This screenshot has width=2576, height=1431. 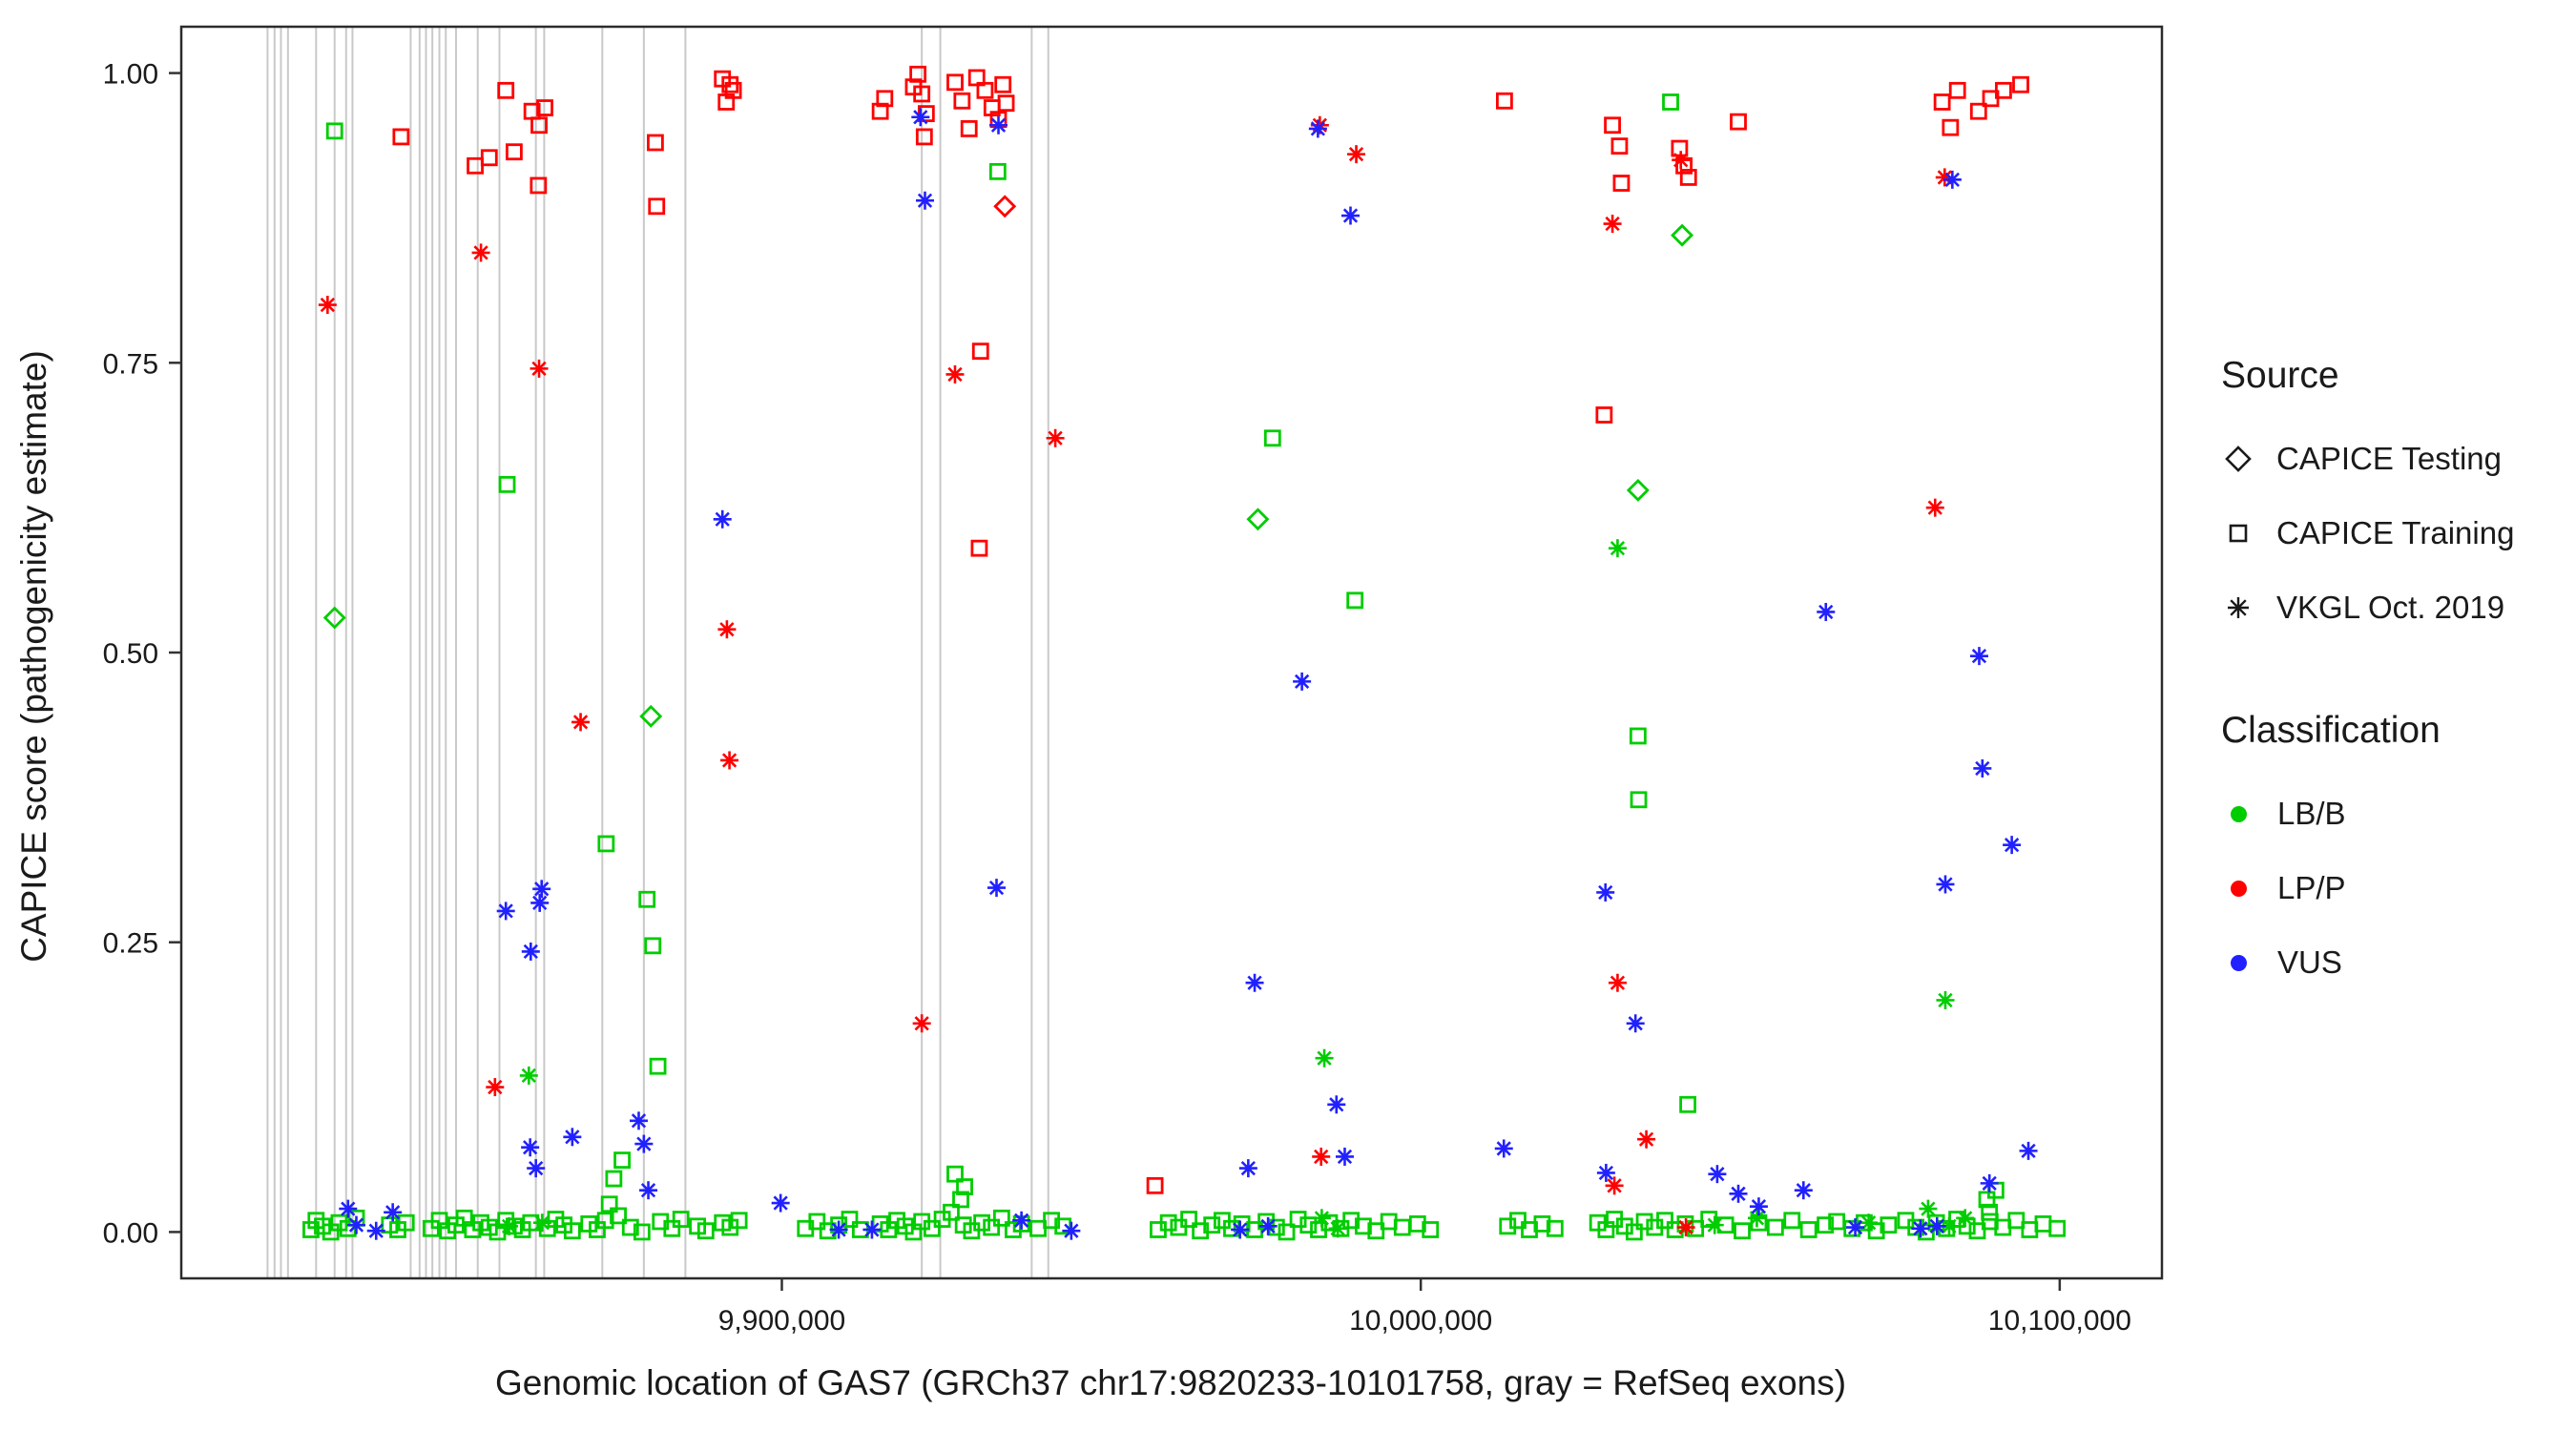 What do you see at coordinates (1420, 1321) in the screenshot?
I see `x-tick-label: 10,000,000` at bounding box center [1420, 1321].